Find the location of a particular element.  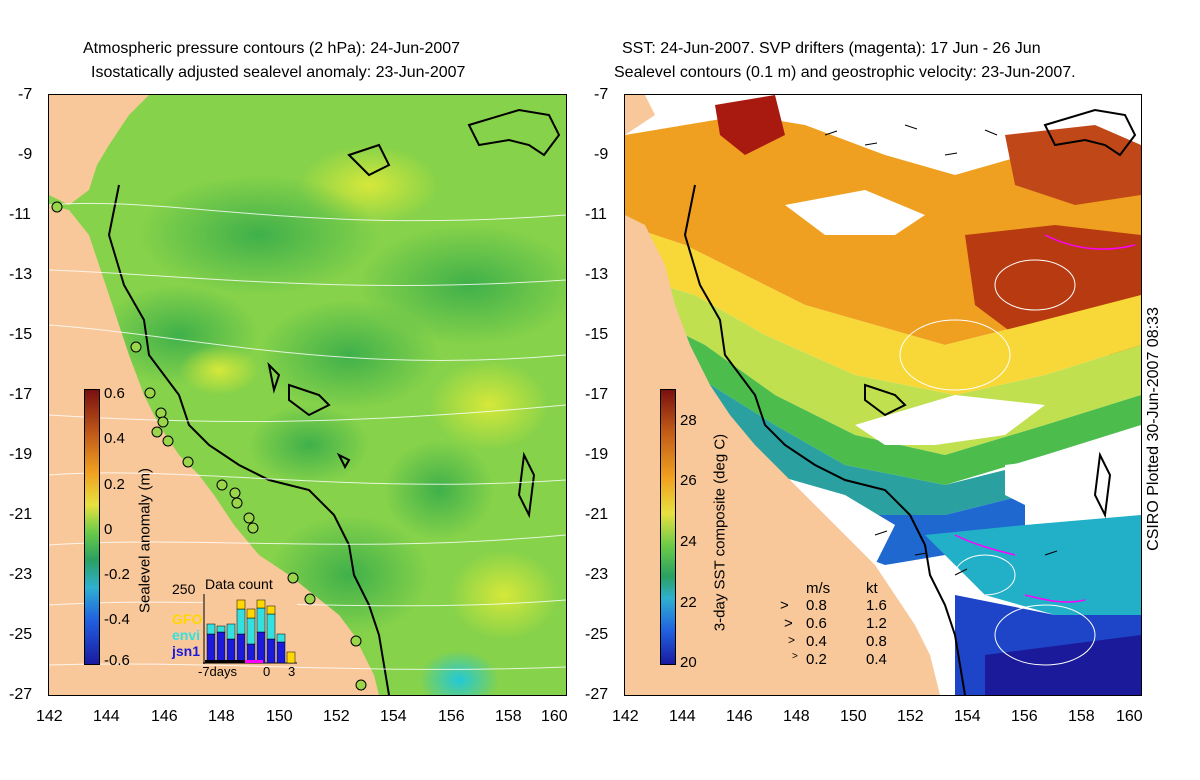

data-count-xlabel-zero: 0 is located at coordinates (267, 671).